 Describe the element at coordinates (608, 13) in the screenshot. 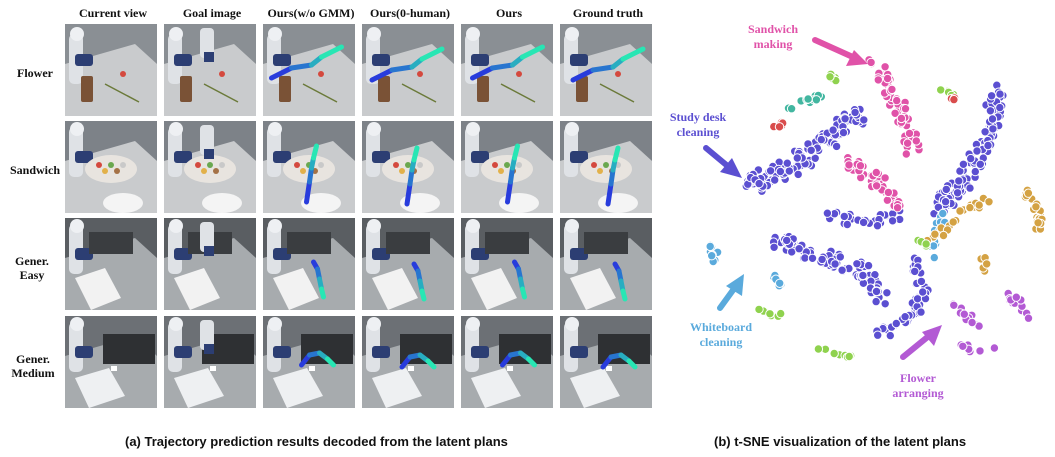

I see `column-header-ground-truth: Ground truth` at that location.